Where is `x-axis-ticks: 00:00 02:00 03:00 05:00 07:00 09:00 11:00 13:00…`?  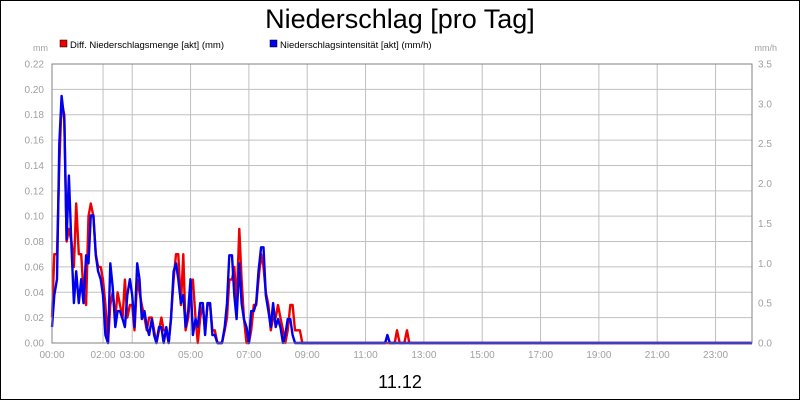 x-axis-ticks: 00:00 02:00 03:00 05:00 07:00 09:00 11:00 13:00… is located at coordinates (383, 355).